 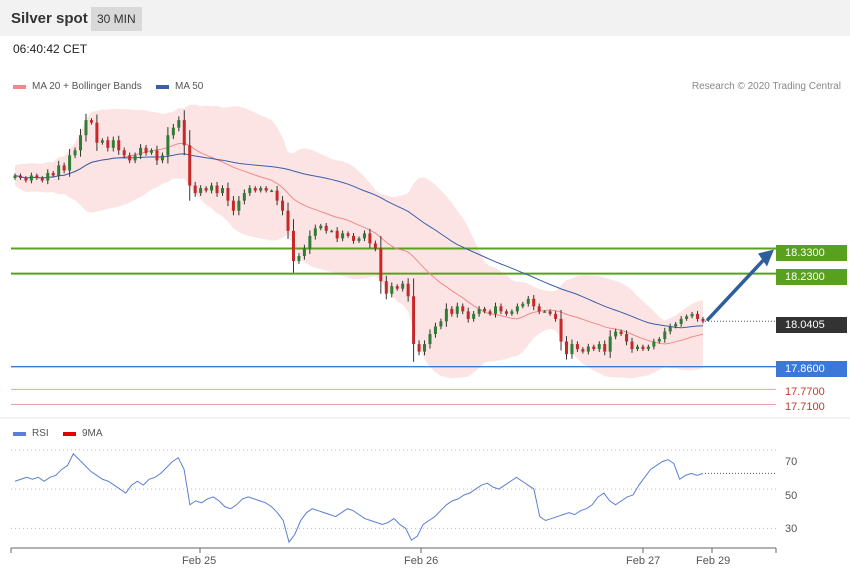 I want to click on rsi-tick-30: 30, so click(x=791, y=529).